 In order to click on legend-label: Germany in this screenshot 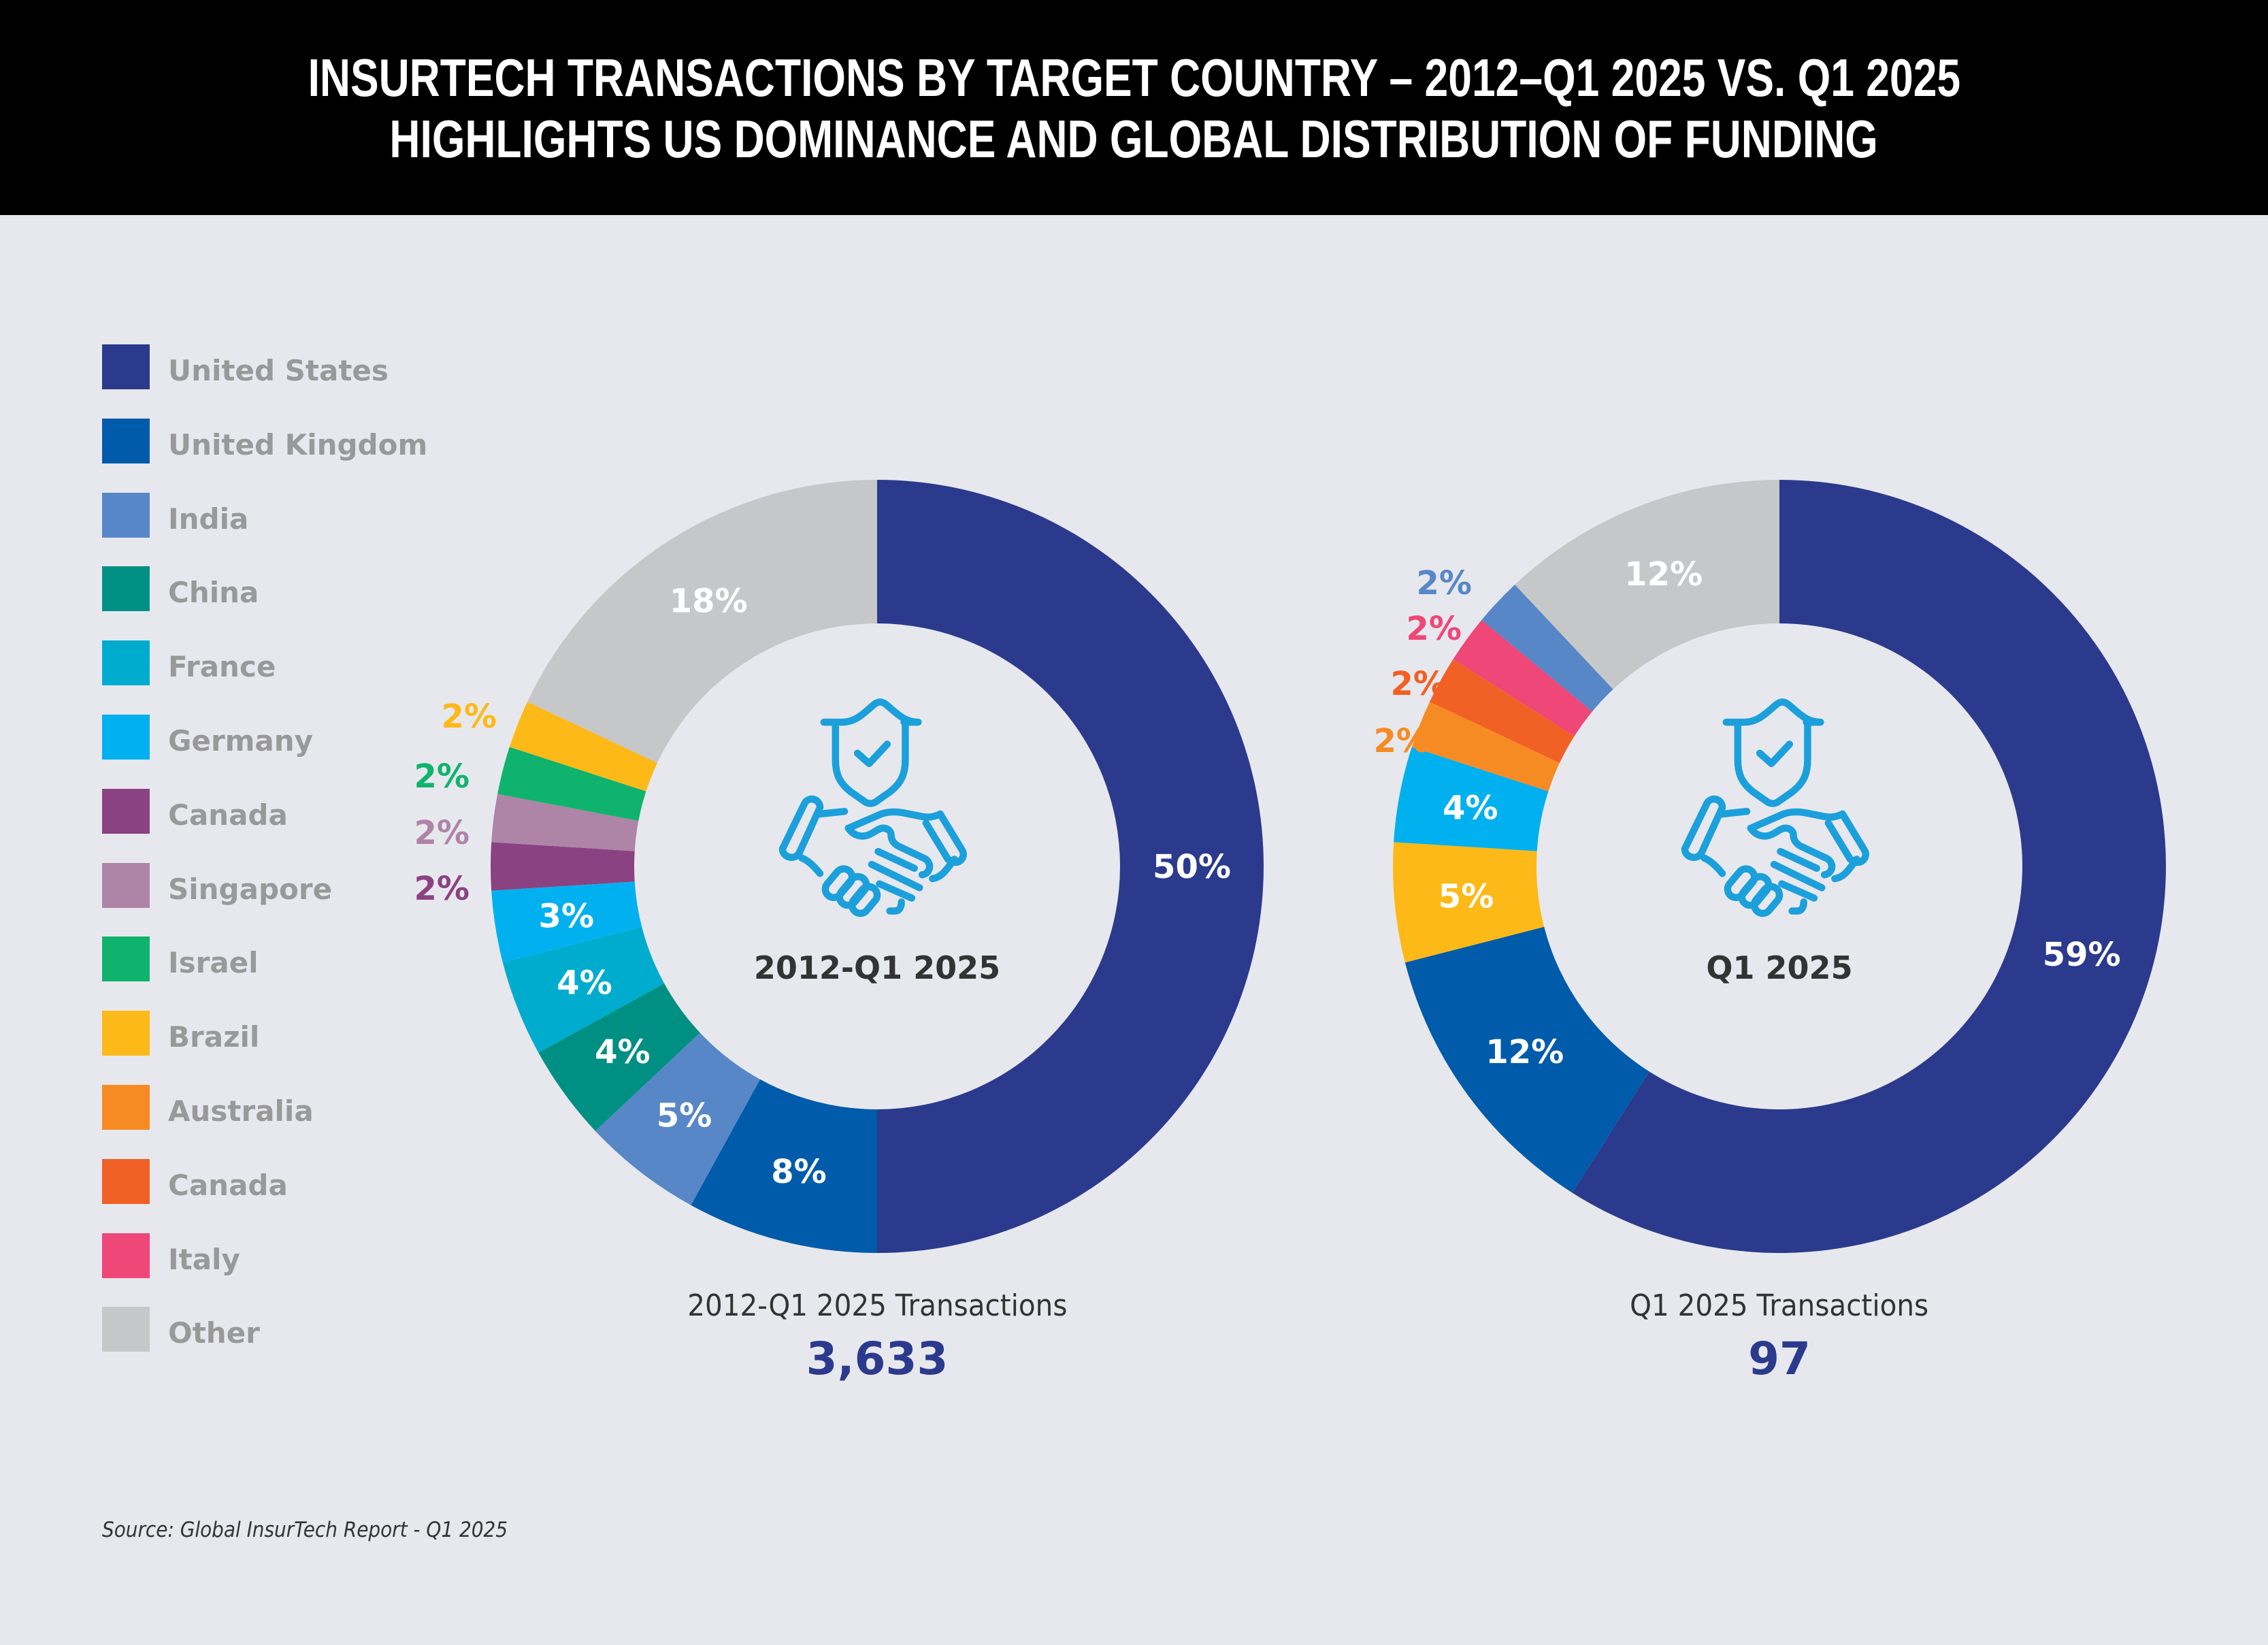, I will do `click(241, 741)`.